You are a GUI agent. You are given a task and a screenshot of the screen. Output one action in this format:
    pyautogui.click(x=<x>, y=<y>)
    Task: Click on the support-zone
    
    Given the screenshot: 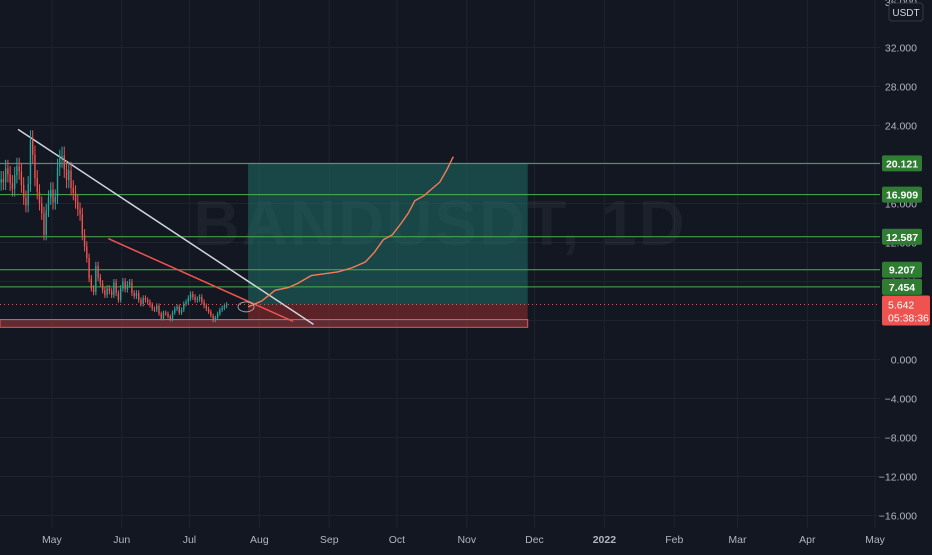 What is the action you would take?
    pyautogui.click(x=264, y=323)
    